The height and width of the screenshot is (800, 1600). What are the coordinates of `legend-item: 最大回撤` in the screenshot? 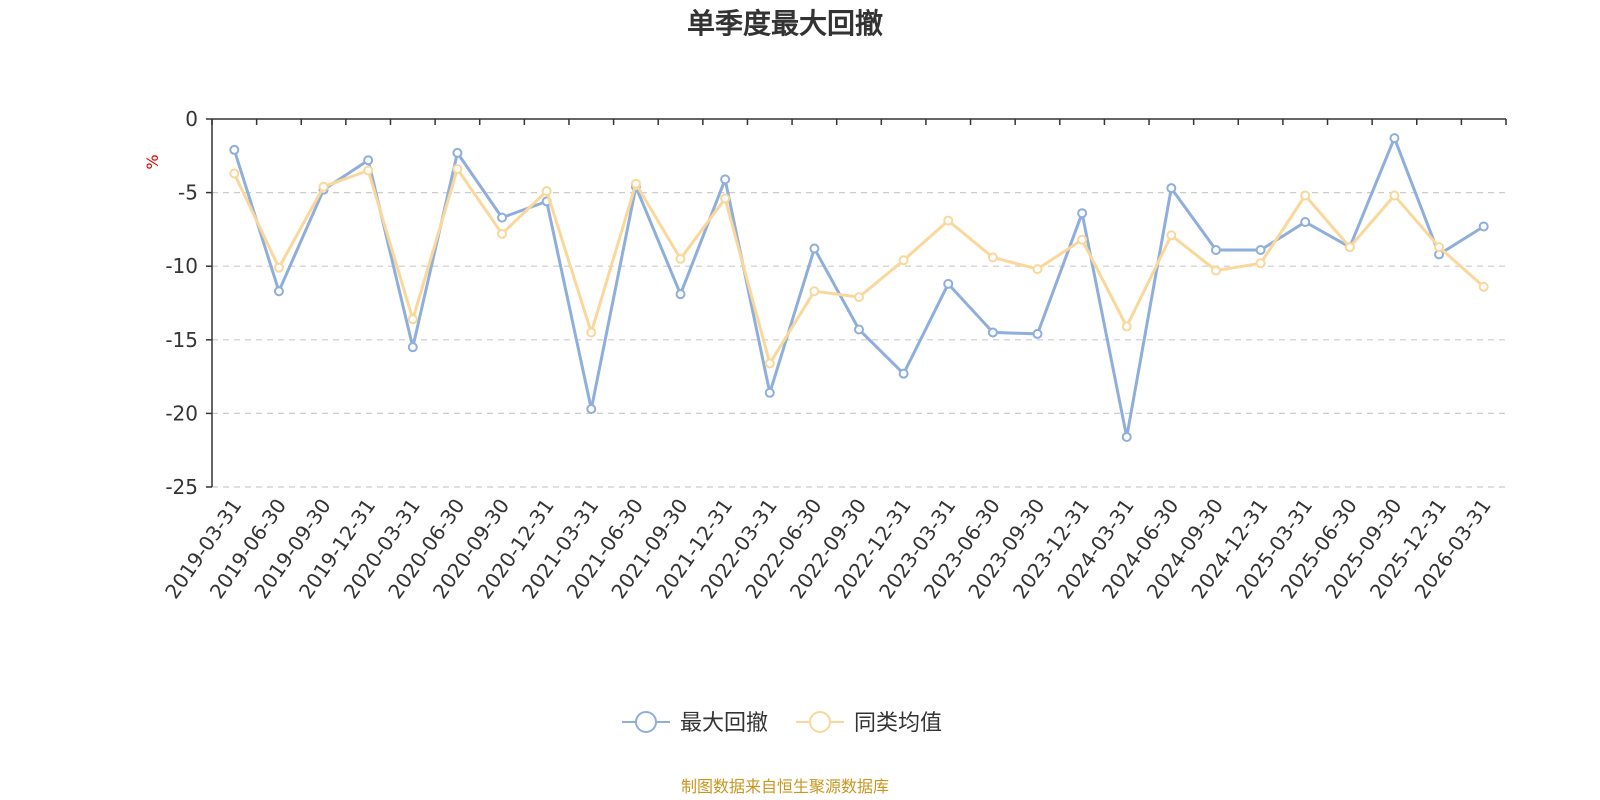 It's located at (695, 723).